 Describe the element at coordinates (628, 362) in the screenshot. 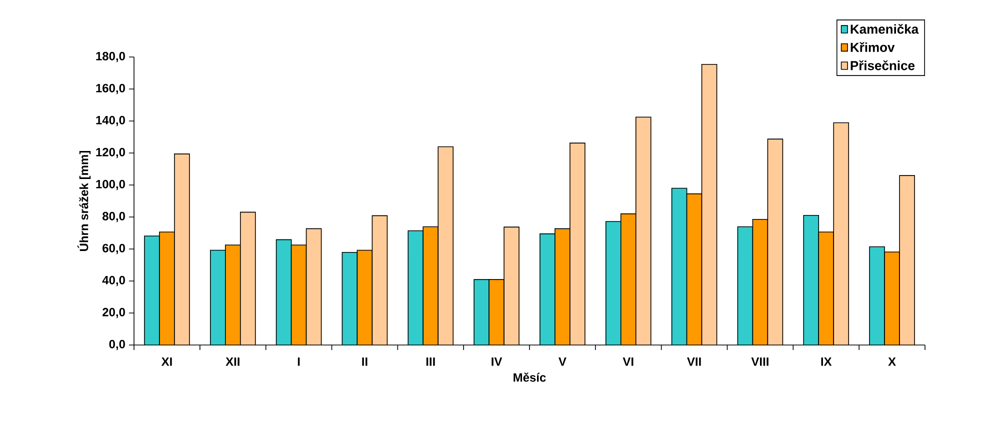

I see `x-tick-label: VI` at that location.